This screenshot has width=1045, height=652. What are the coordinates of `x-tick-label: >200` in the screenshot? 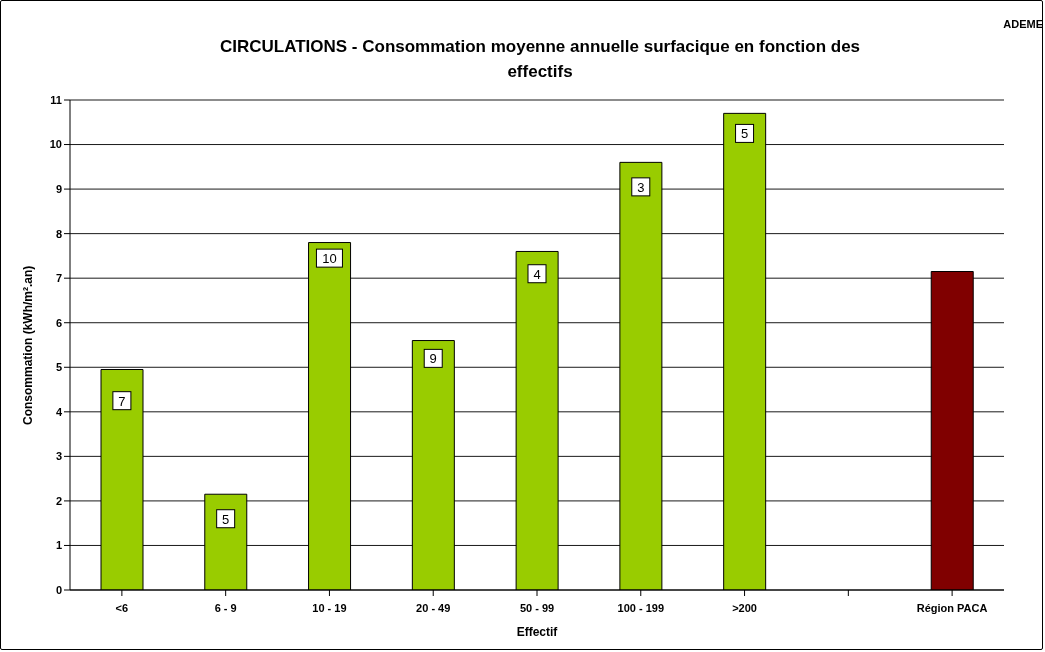 It's located at (744, 607).